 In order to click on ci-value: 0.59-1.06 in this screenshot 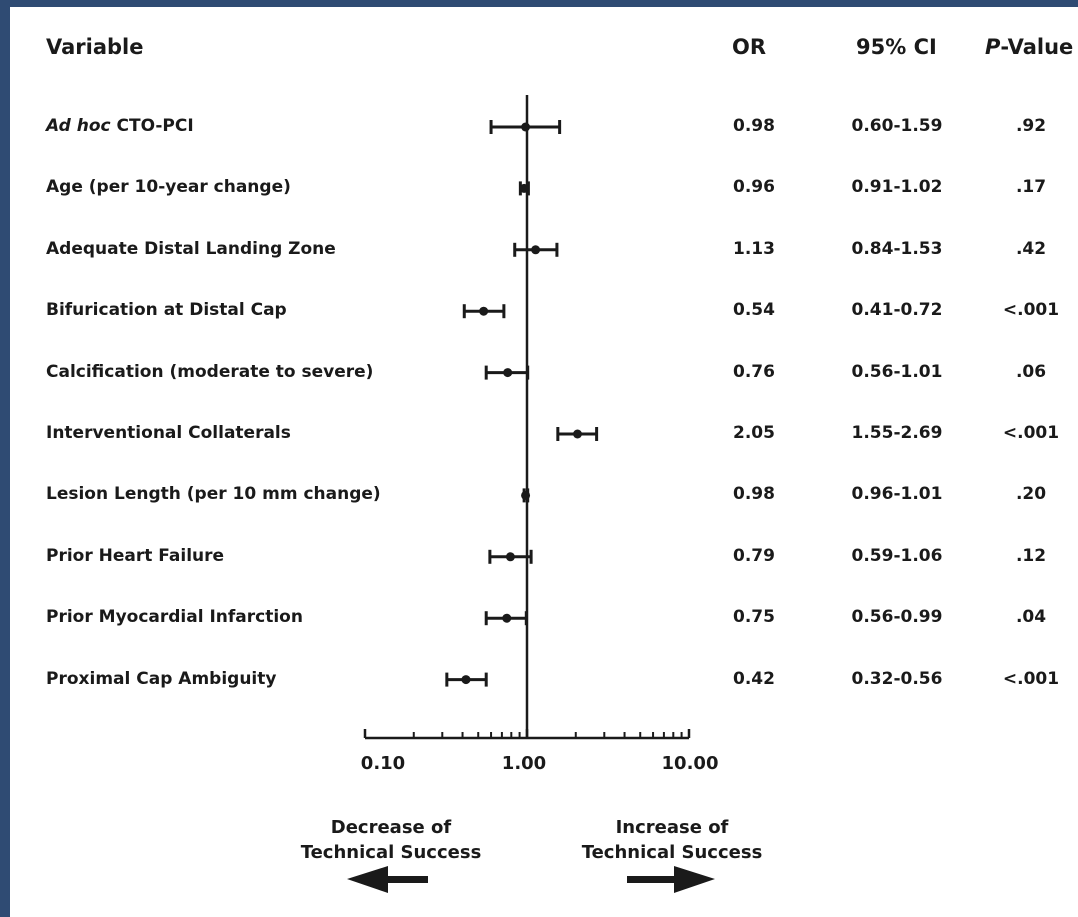, I will do `click(897, 555)`.